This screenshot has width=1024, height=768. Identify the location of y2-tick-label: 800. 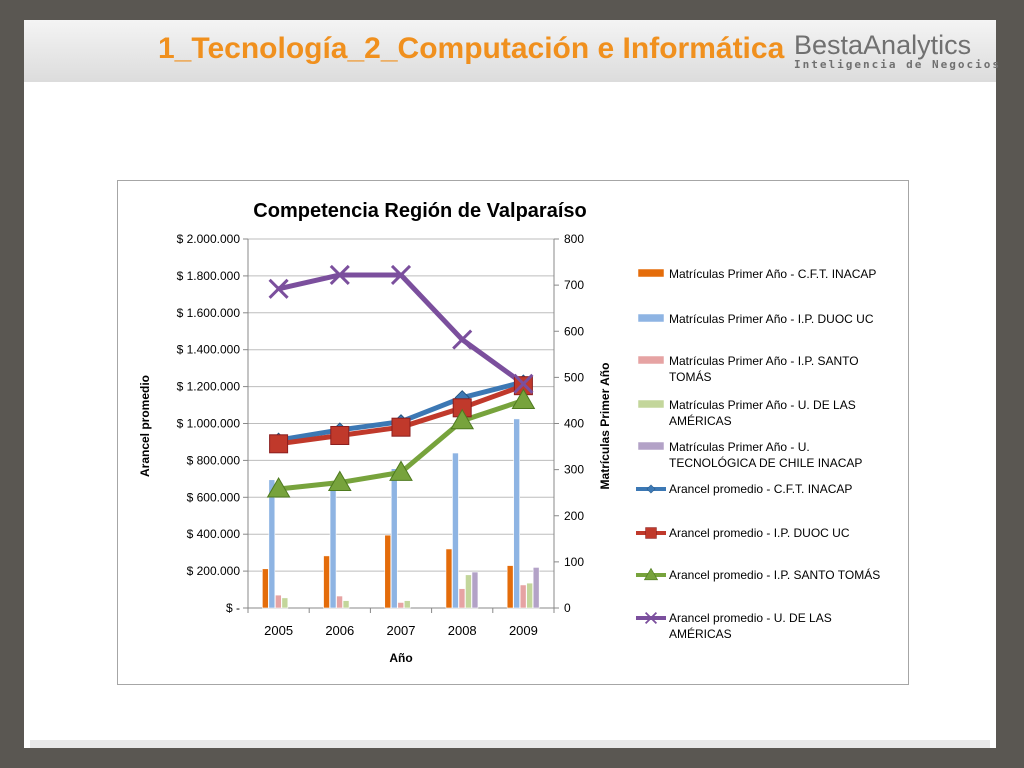
(574, 239).